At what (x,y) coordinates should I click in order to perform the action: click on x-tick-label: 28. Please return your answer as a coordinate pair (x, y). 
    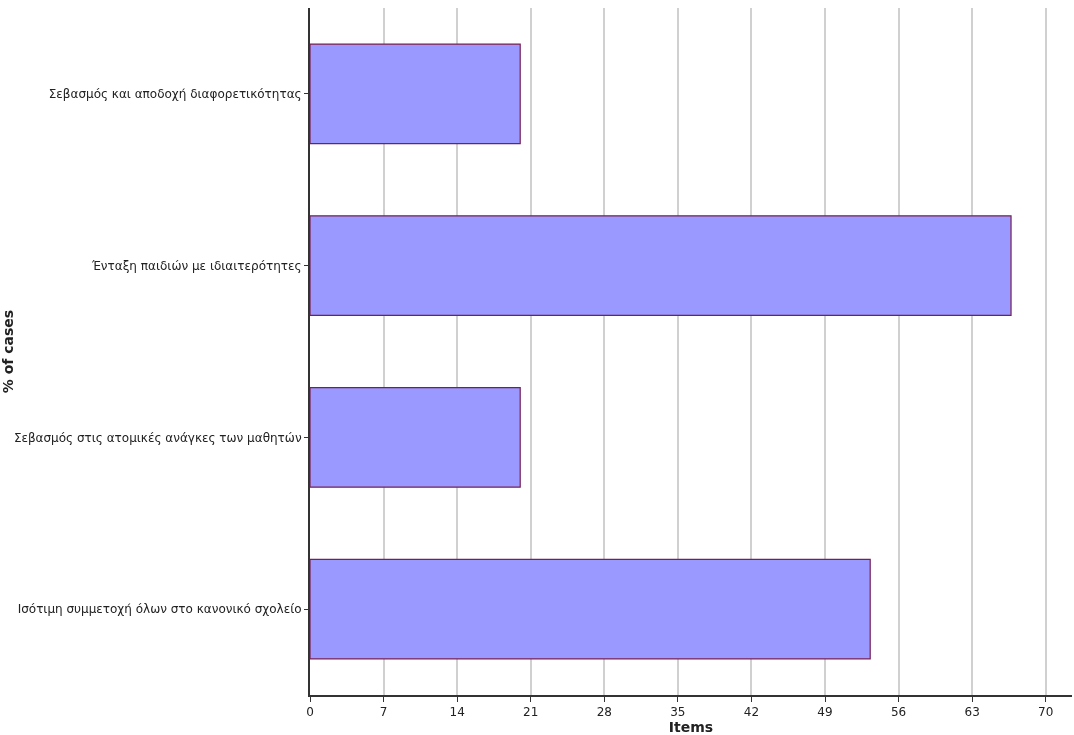
    Looking at the image, I should click on (604, 712).